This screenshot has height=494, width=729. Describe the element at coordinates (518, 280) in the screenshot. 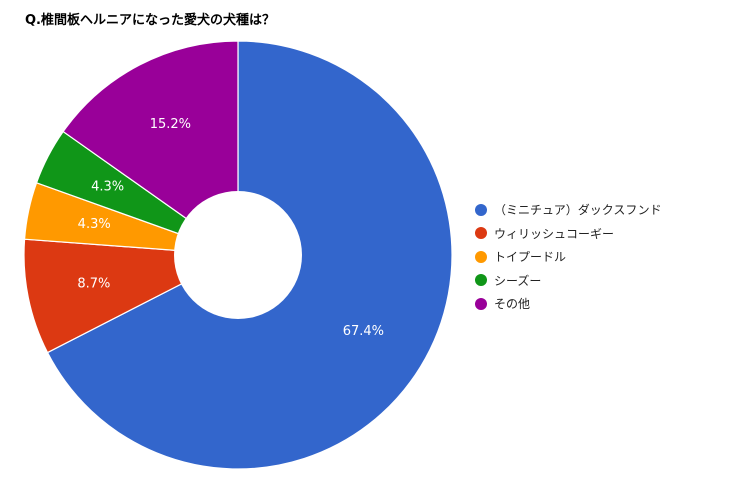

I see `legend-label-3: シーズー` at that location.